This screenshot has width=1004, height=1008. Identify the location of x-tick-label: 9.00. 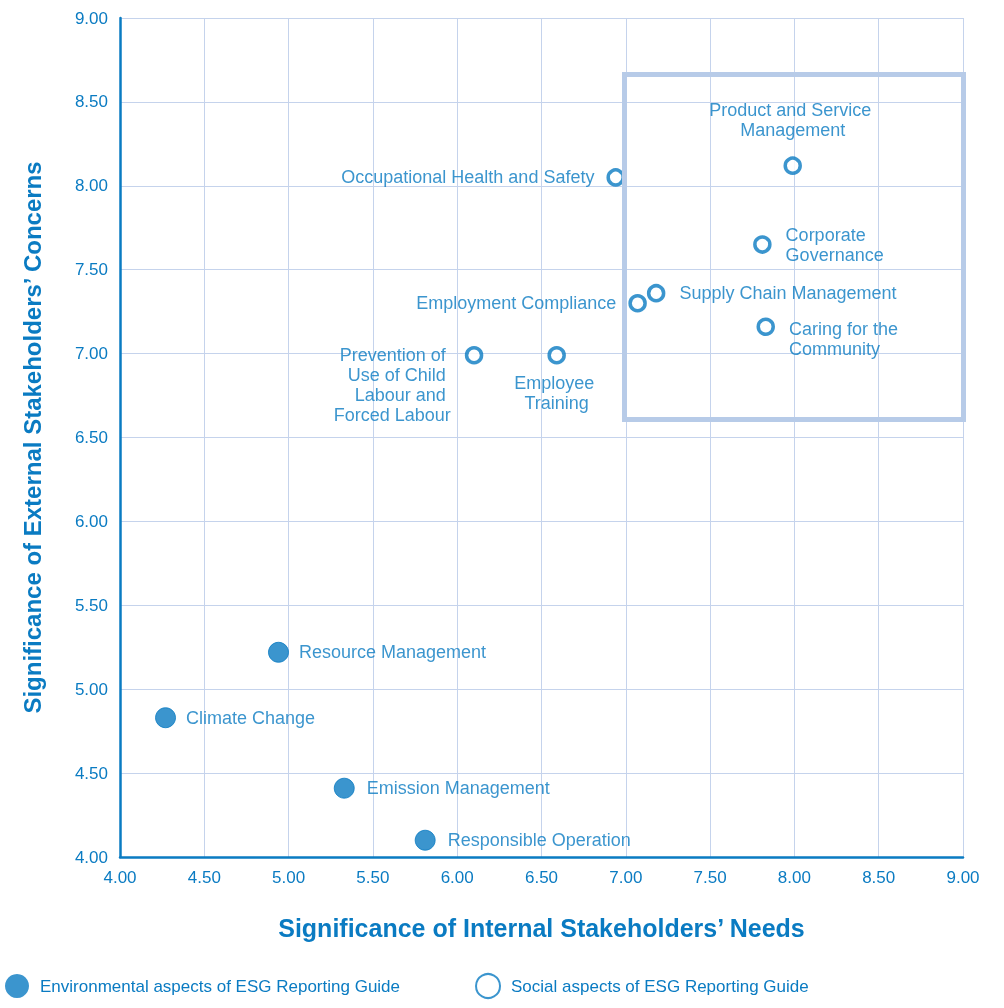
(963, 877).